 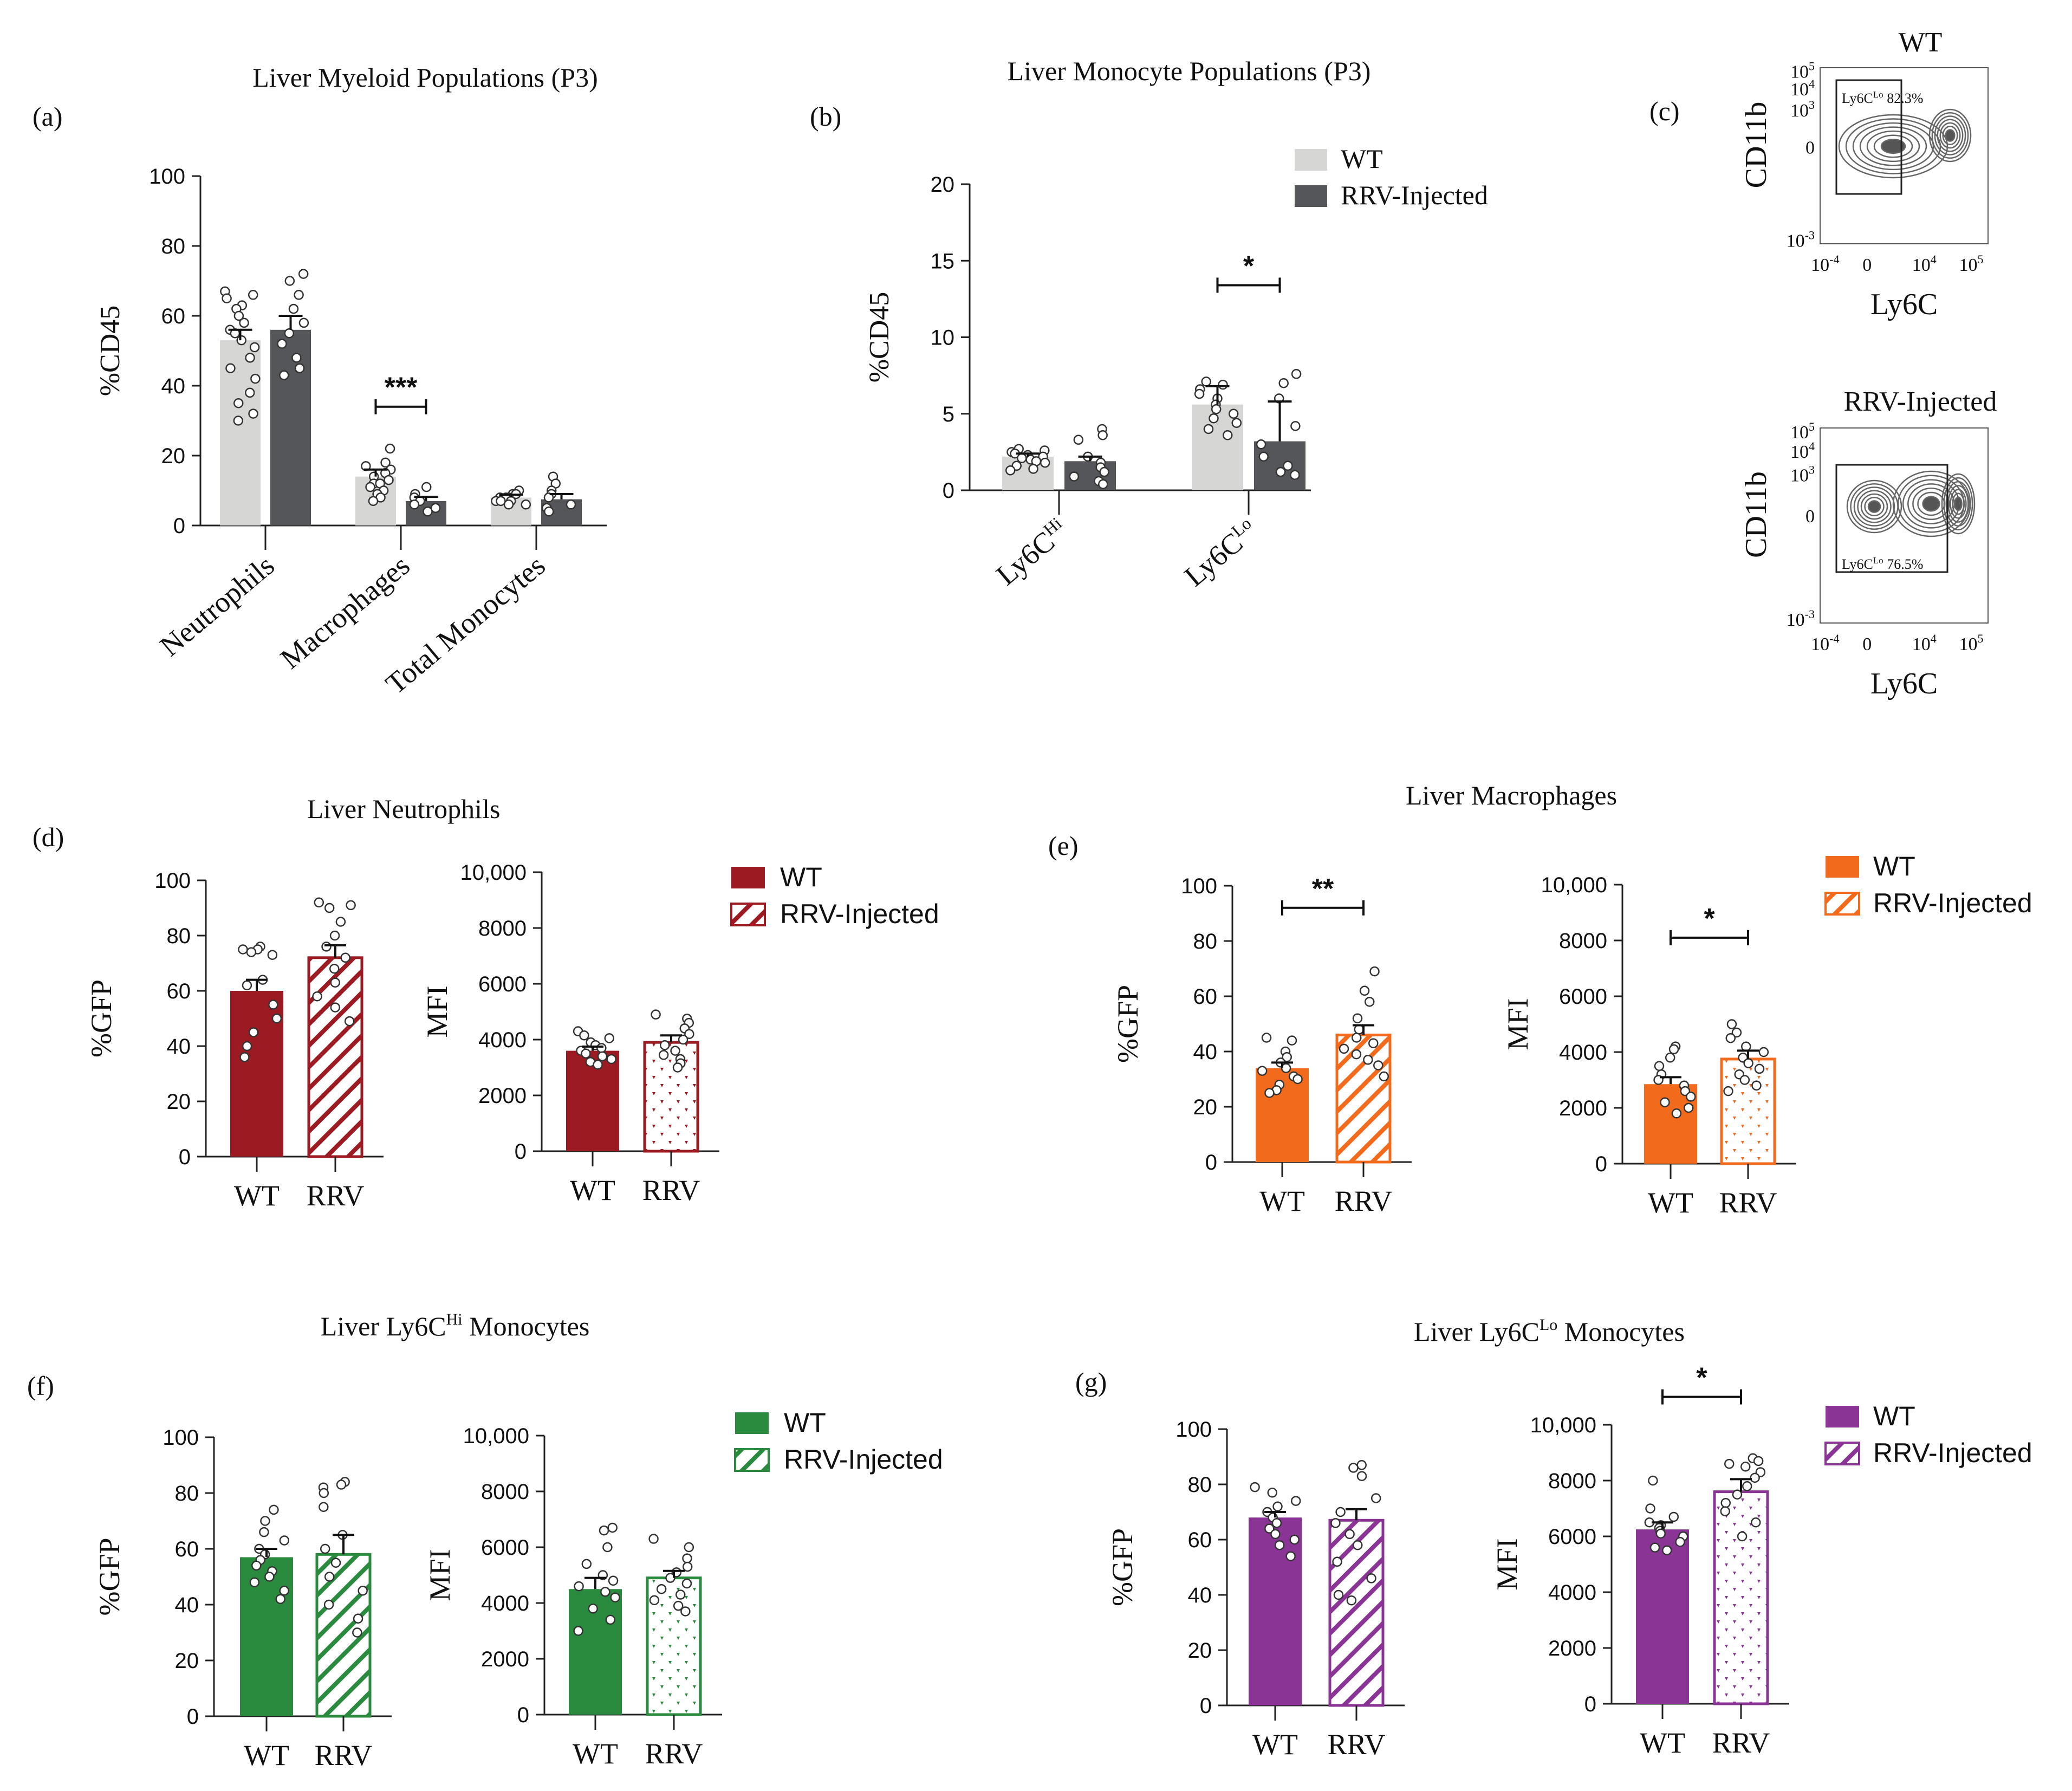 I want to click on gate-label: Ly6CLo 82.3%, so click(x=1882, y=97).